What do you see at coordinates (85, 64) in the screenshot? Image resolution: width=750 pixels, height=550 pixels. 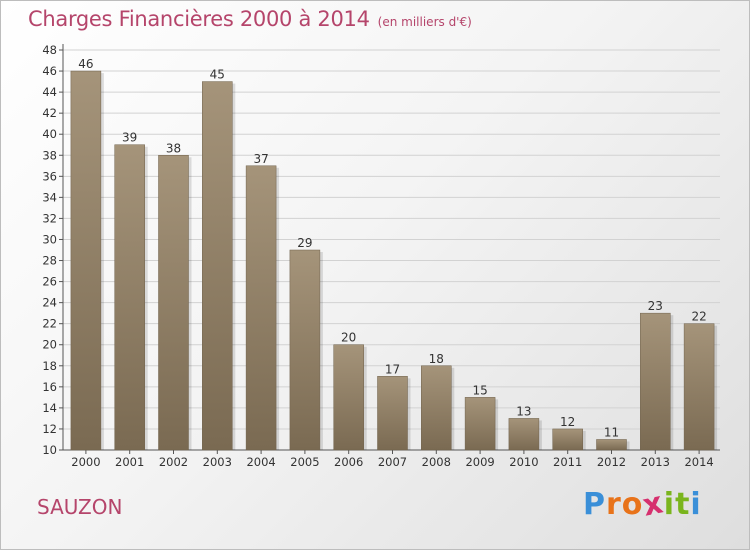 I see `bar-value-label: 46` at bounding box center [85, 64].